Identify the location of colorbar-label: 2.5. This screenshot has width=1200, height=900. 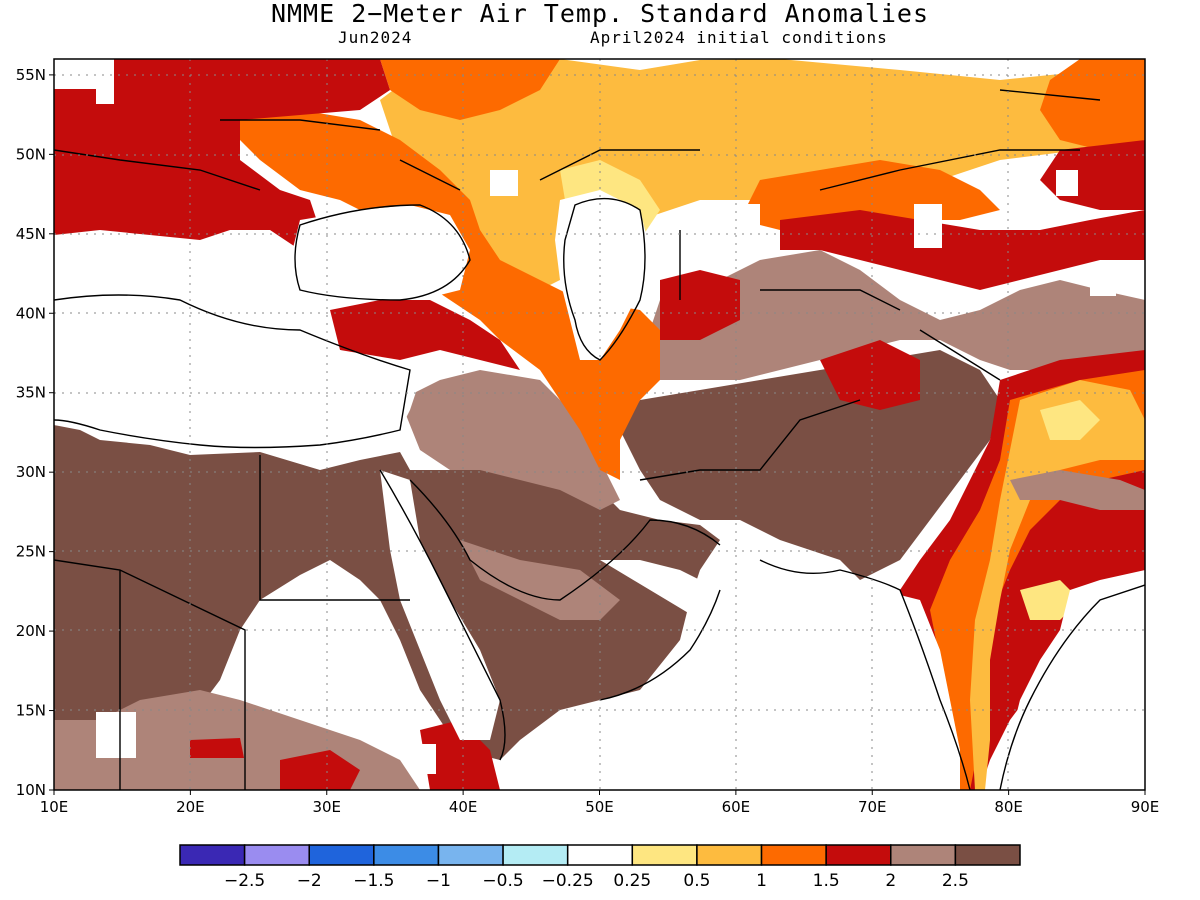
(955, 881).